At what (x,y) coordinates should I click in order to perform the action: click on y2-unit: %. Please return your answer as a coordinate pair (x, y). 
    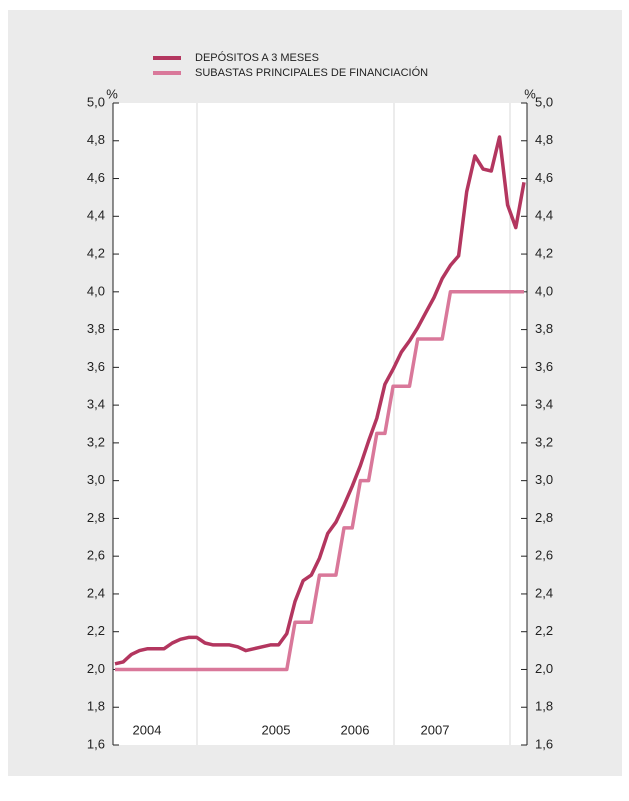
    Looking at the image, I should click on (530, 93).